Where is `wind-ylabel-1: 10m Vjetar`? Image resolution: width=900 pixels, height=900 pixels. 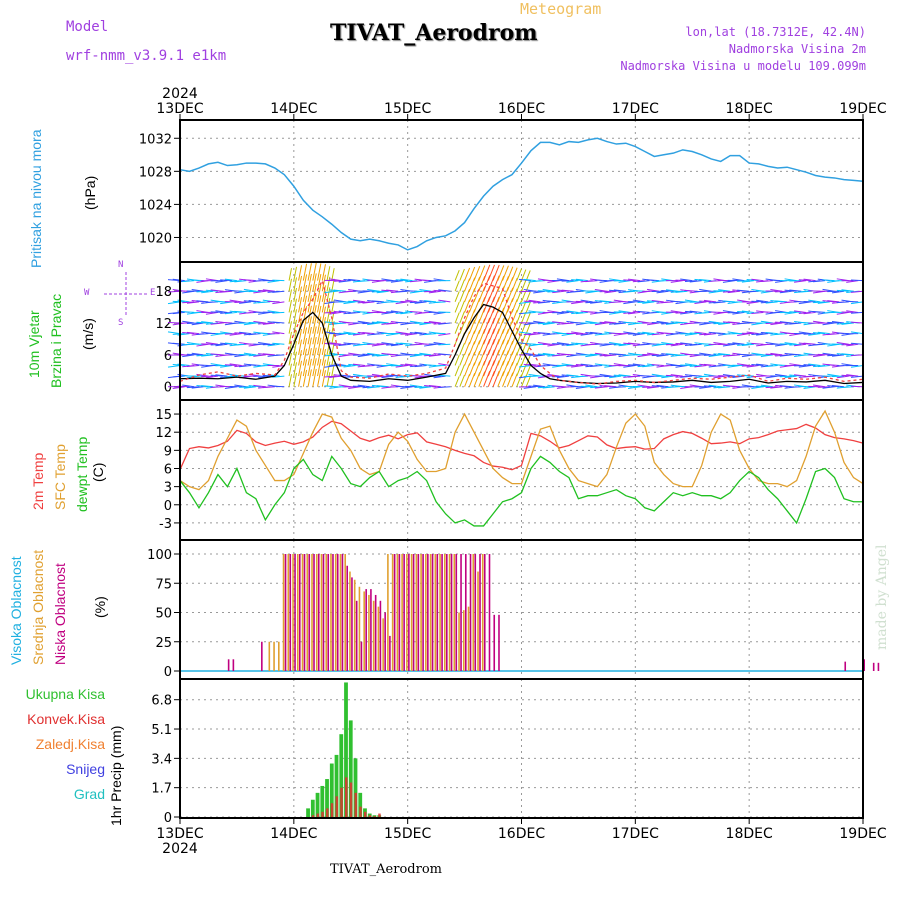 wind-ylabel-1: 10m Vjetar is located at coordinates (34, 344).